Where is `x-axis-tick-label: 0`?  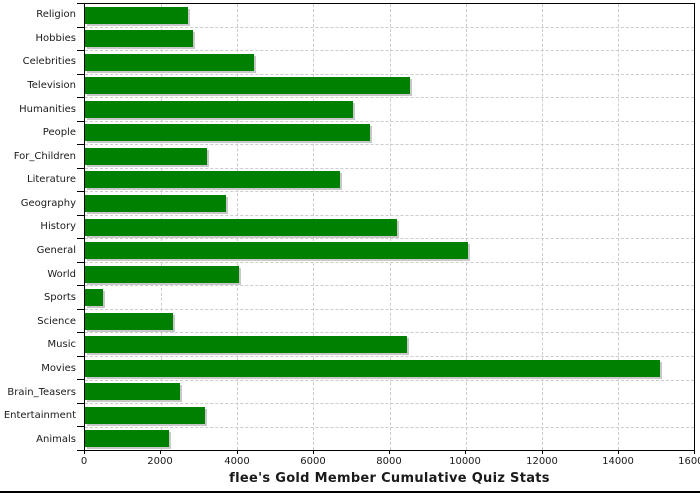
x-axis-tick-label: 0 is located at coordinates (84, 461).